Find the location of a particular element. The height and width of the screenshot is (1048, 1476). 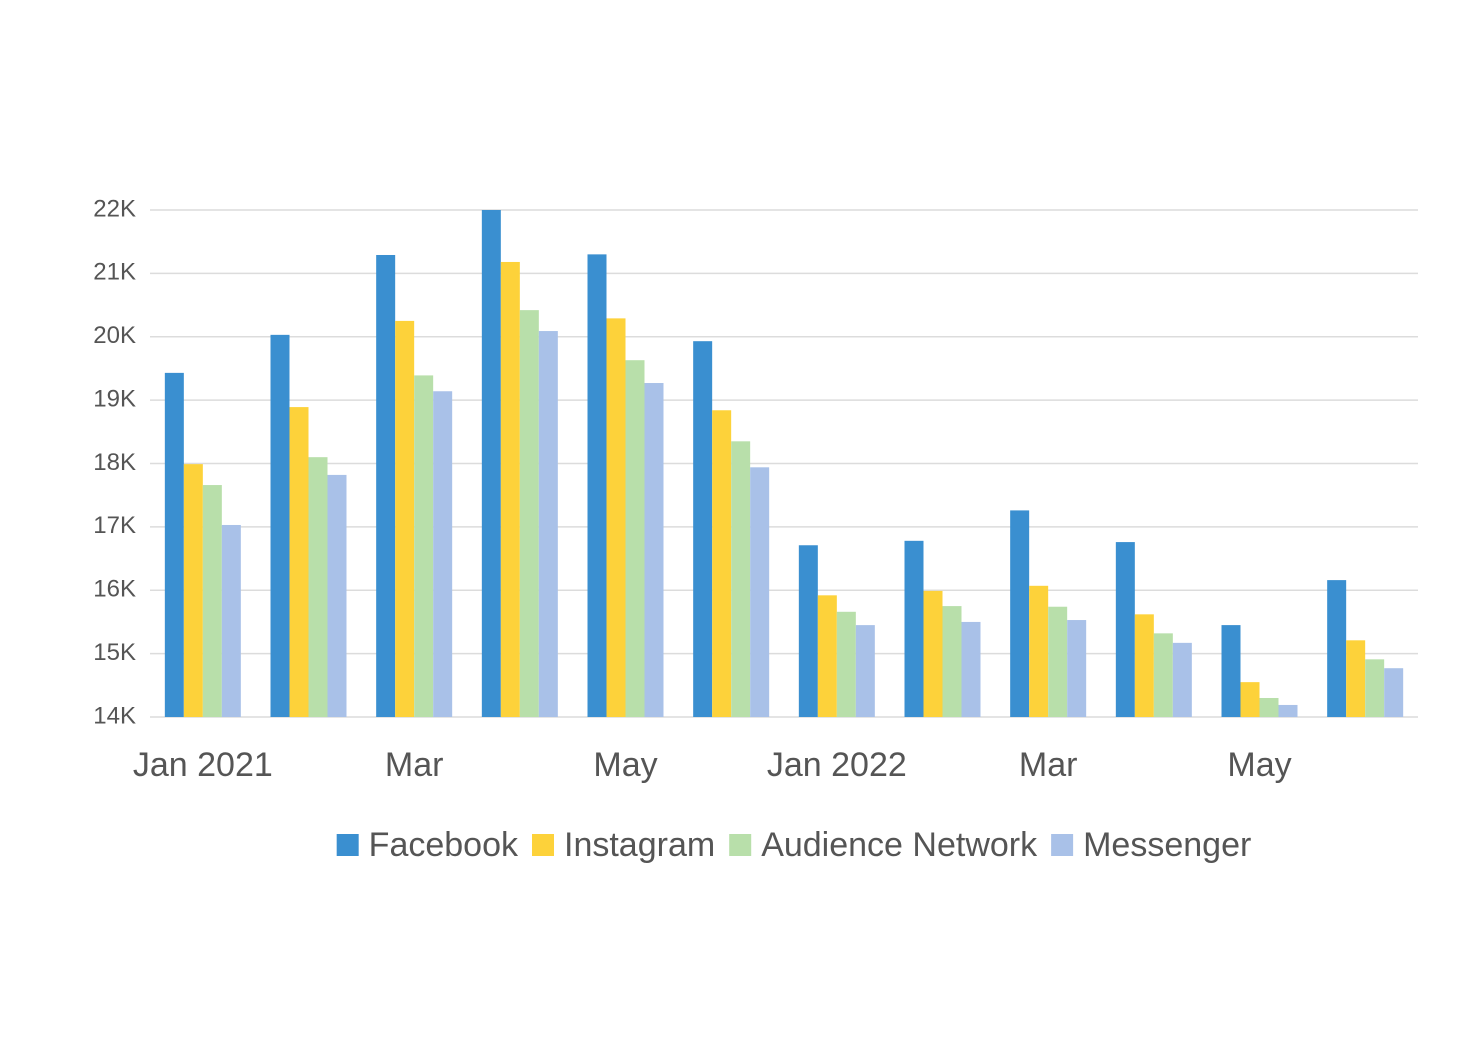

legend-label: Messenger is located at coordinates (1167, 845).